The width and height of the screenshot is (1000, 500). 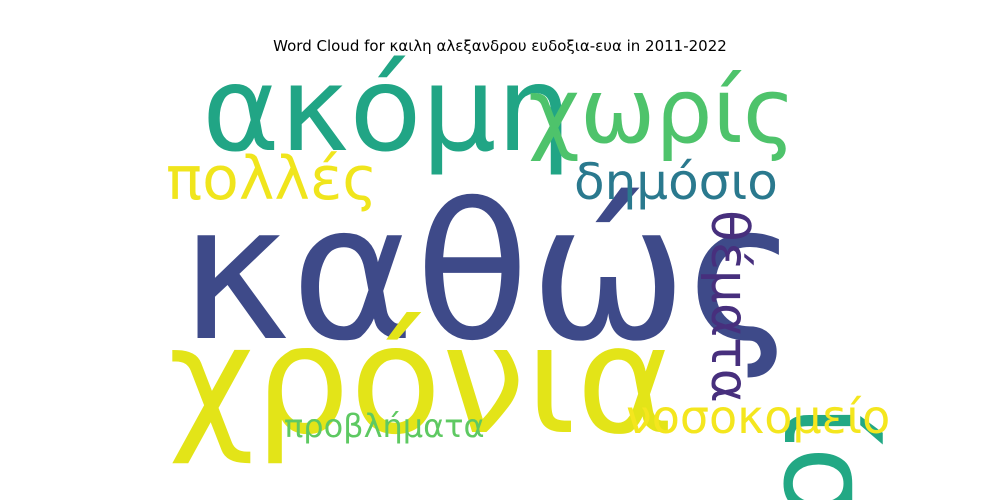 What do you see at coordinates (272, 179) in the screenshot?
I see `word-polles: πολλές` at bounding box center [272, 179].